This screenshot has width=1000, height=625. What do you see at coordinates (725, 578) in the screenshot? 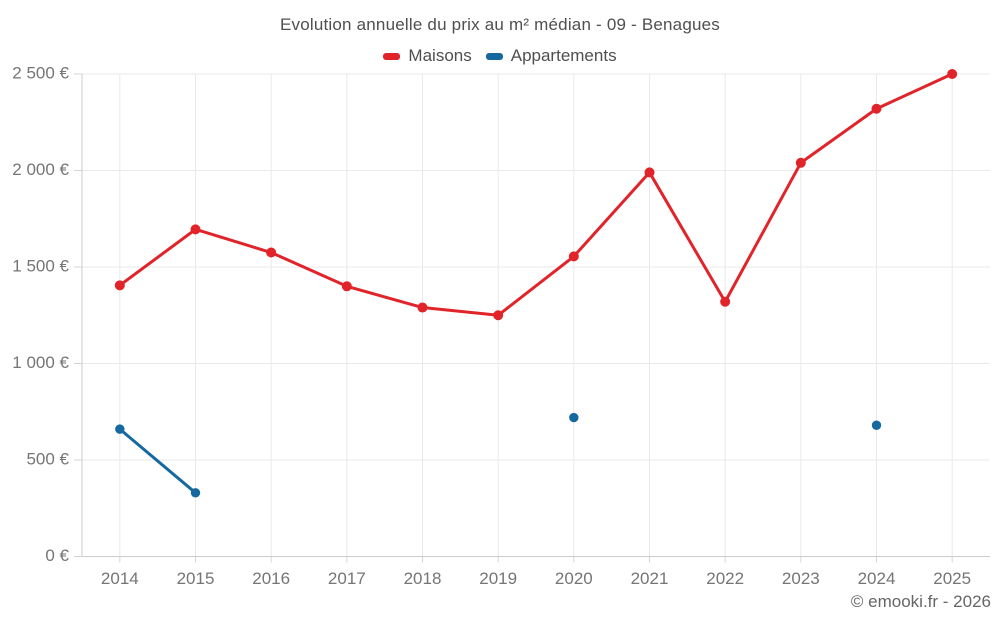
I see `x-axis-label-2022: 2022` at bounding box center [725, 578].